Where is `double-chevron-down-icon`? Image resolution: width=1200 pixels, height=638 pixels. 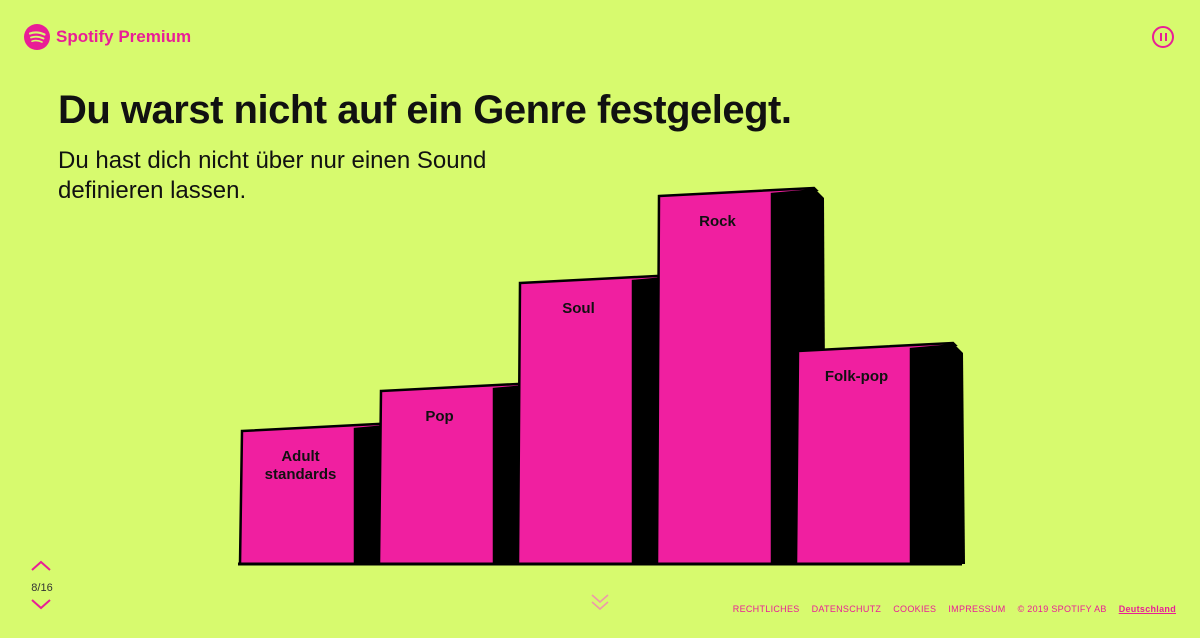 double-chevron-down-icon is located at coordinates (600, 602).